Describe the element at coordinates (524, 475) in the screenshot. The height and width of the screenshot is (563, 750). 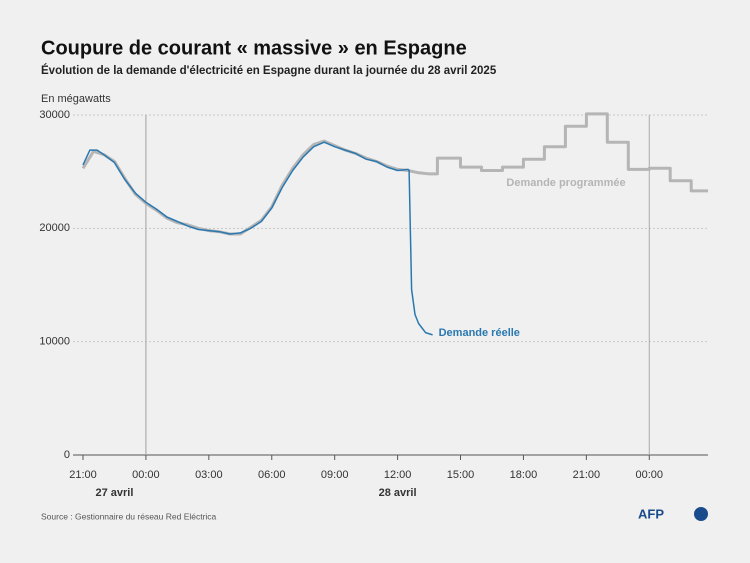
I see `x-tick-label: 18:00` at that location.